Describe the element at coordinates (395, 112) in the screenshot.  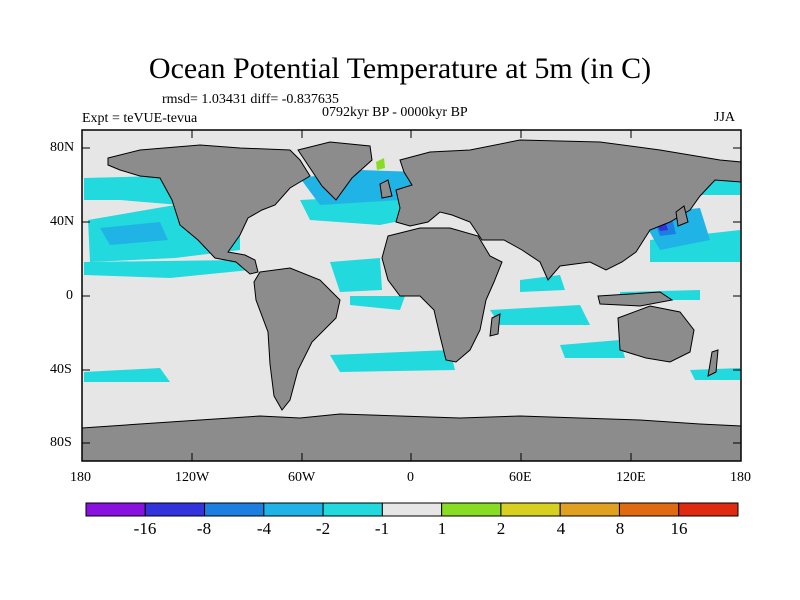
I see `period-label: 0792kyr BP - 0000kyr BP` at that location.